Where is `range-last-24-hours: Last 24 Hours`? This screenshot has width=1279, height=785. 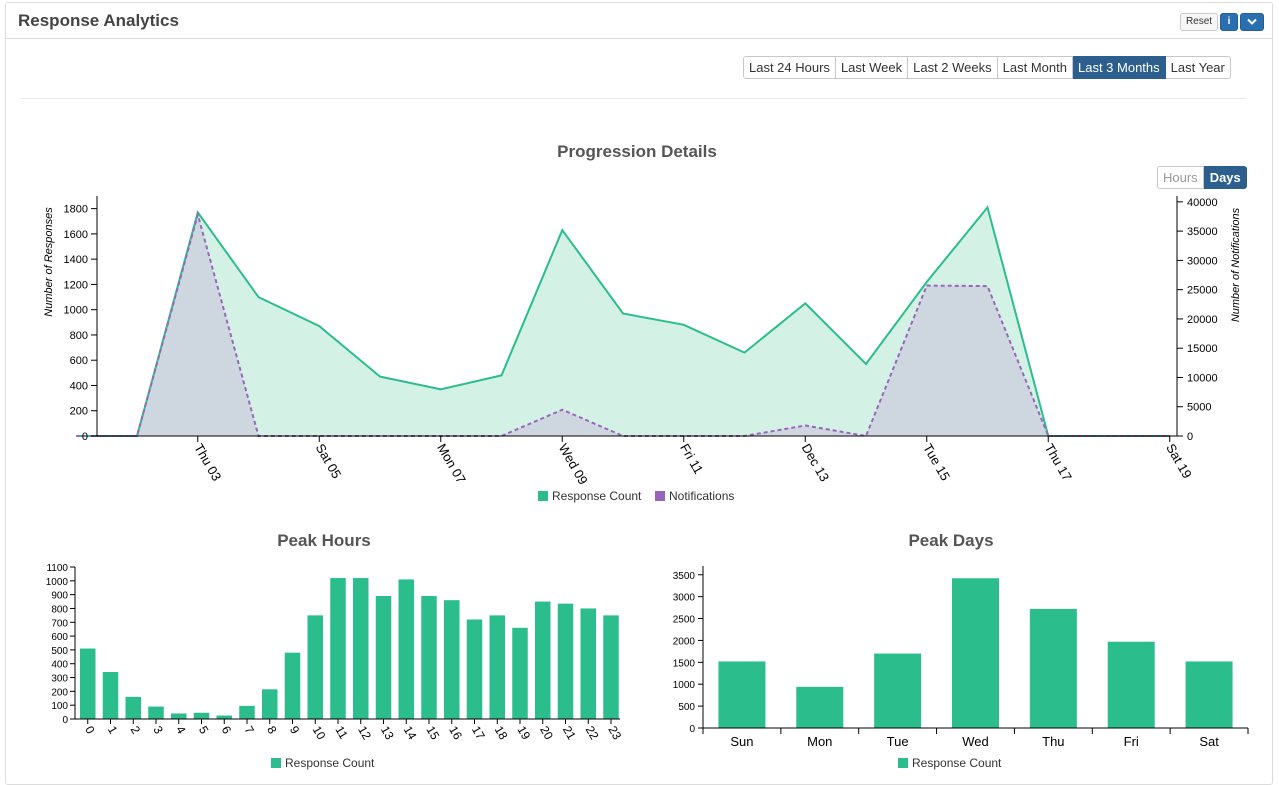 range-last-24-hours: Last 24 Hours is located at coordinates (789, 67).